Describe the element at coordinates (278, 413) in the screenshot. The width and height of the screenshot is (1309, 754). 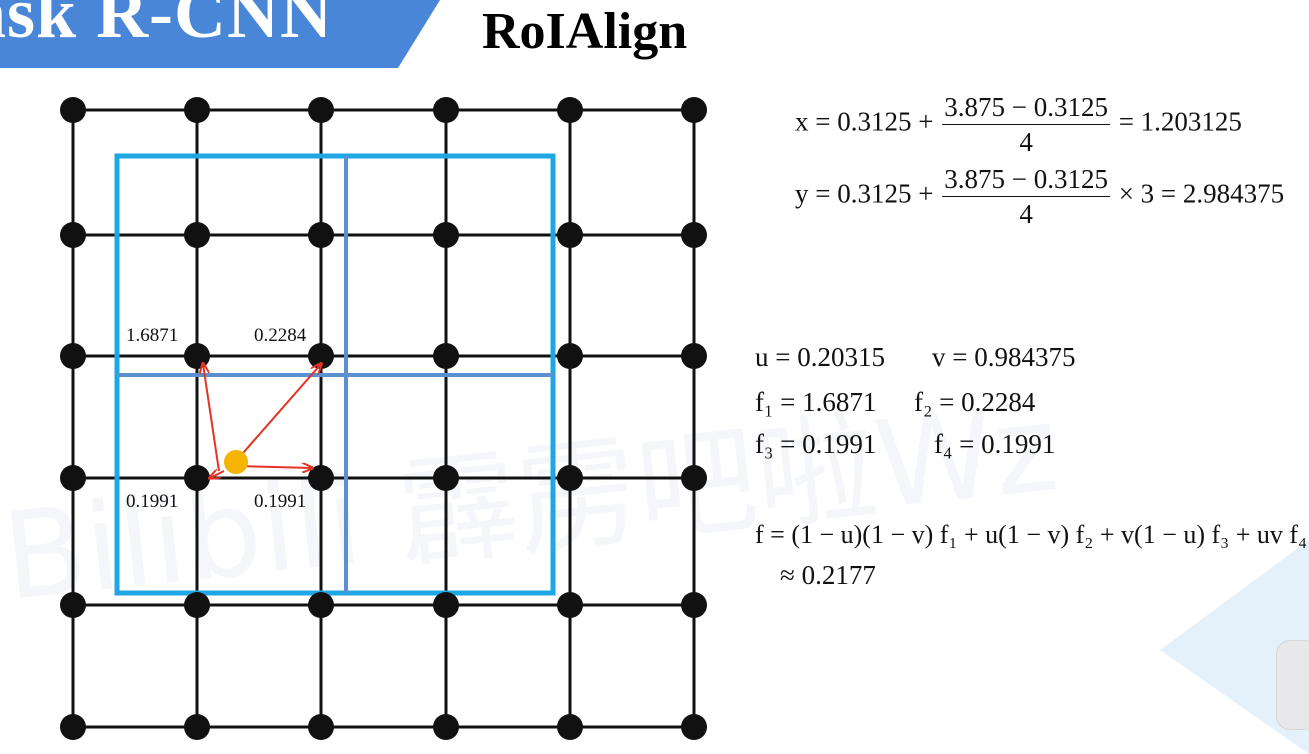
I see `arrow-to-top-right` at that location.